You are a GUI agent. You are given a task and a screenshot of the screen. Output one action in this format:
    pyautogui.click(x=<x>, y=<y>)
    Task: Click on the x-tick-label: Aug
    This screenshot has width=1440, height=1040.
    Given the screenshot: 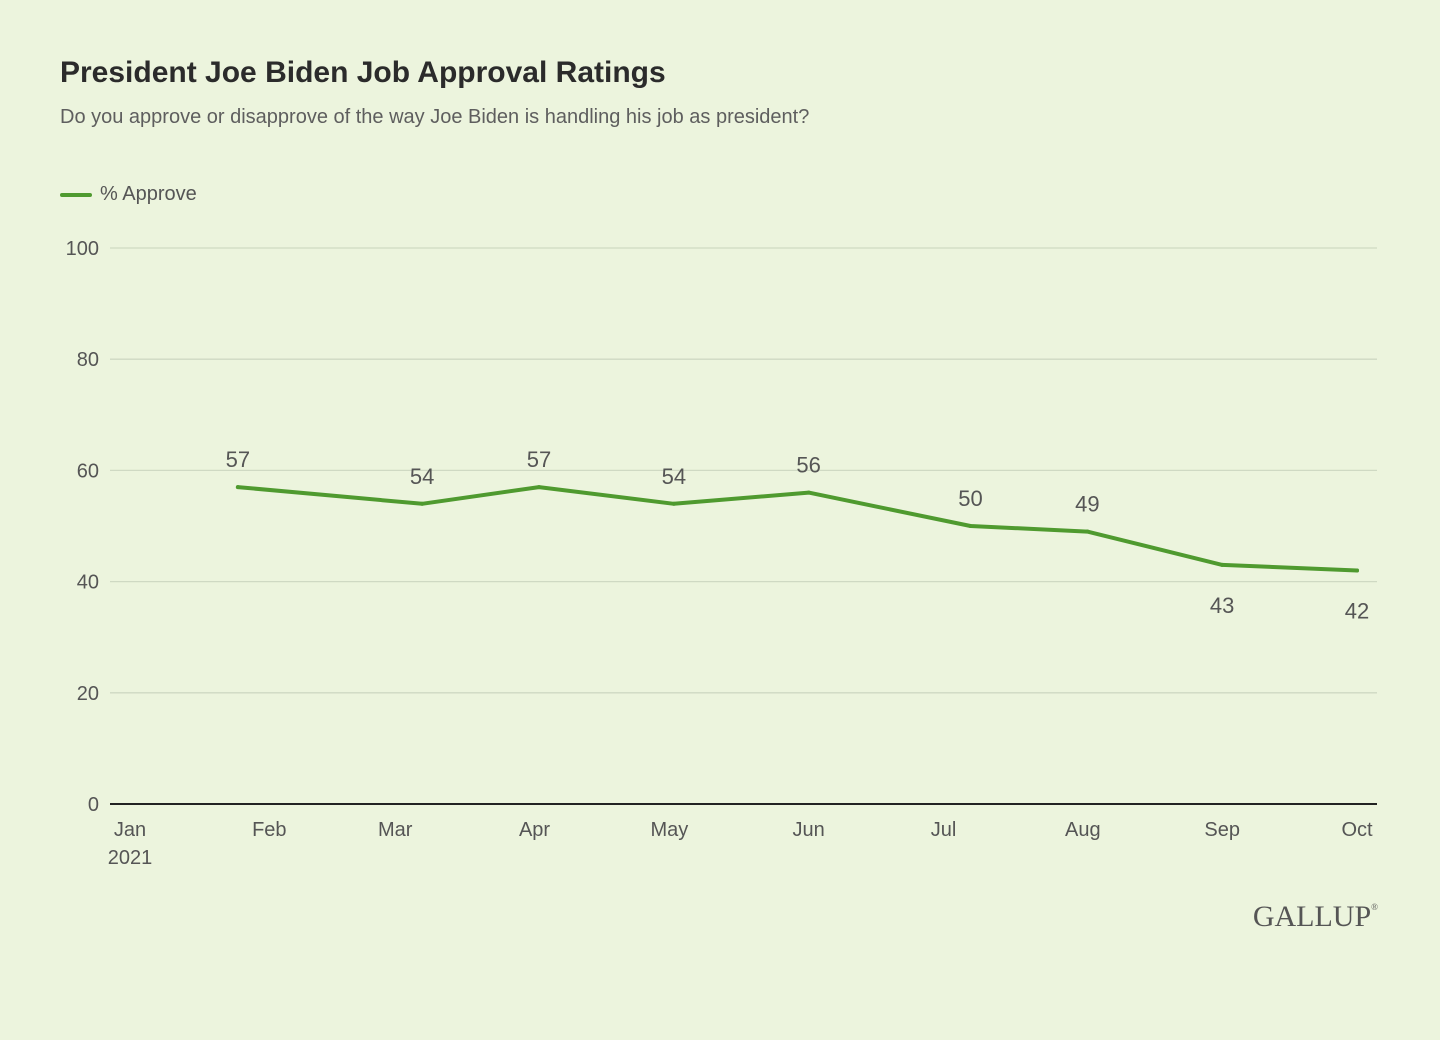 What is the action you would take?
    pyautogui.click(x=1083, y=830)
    